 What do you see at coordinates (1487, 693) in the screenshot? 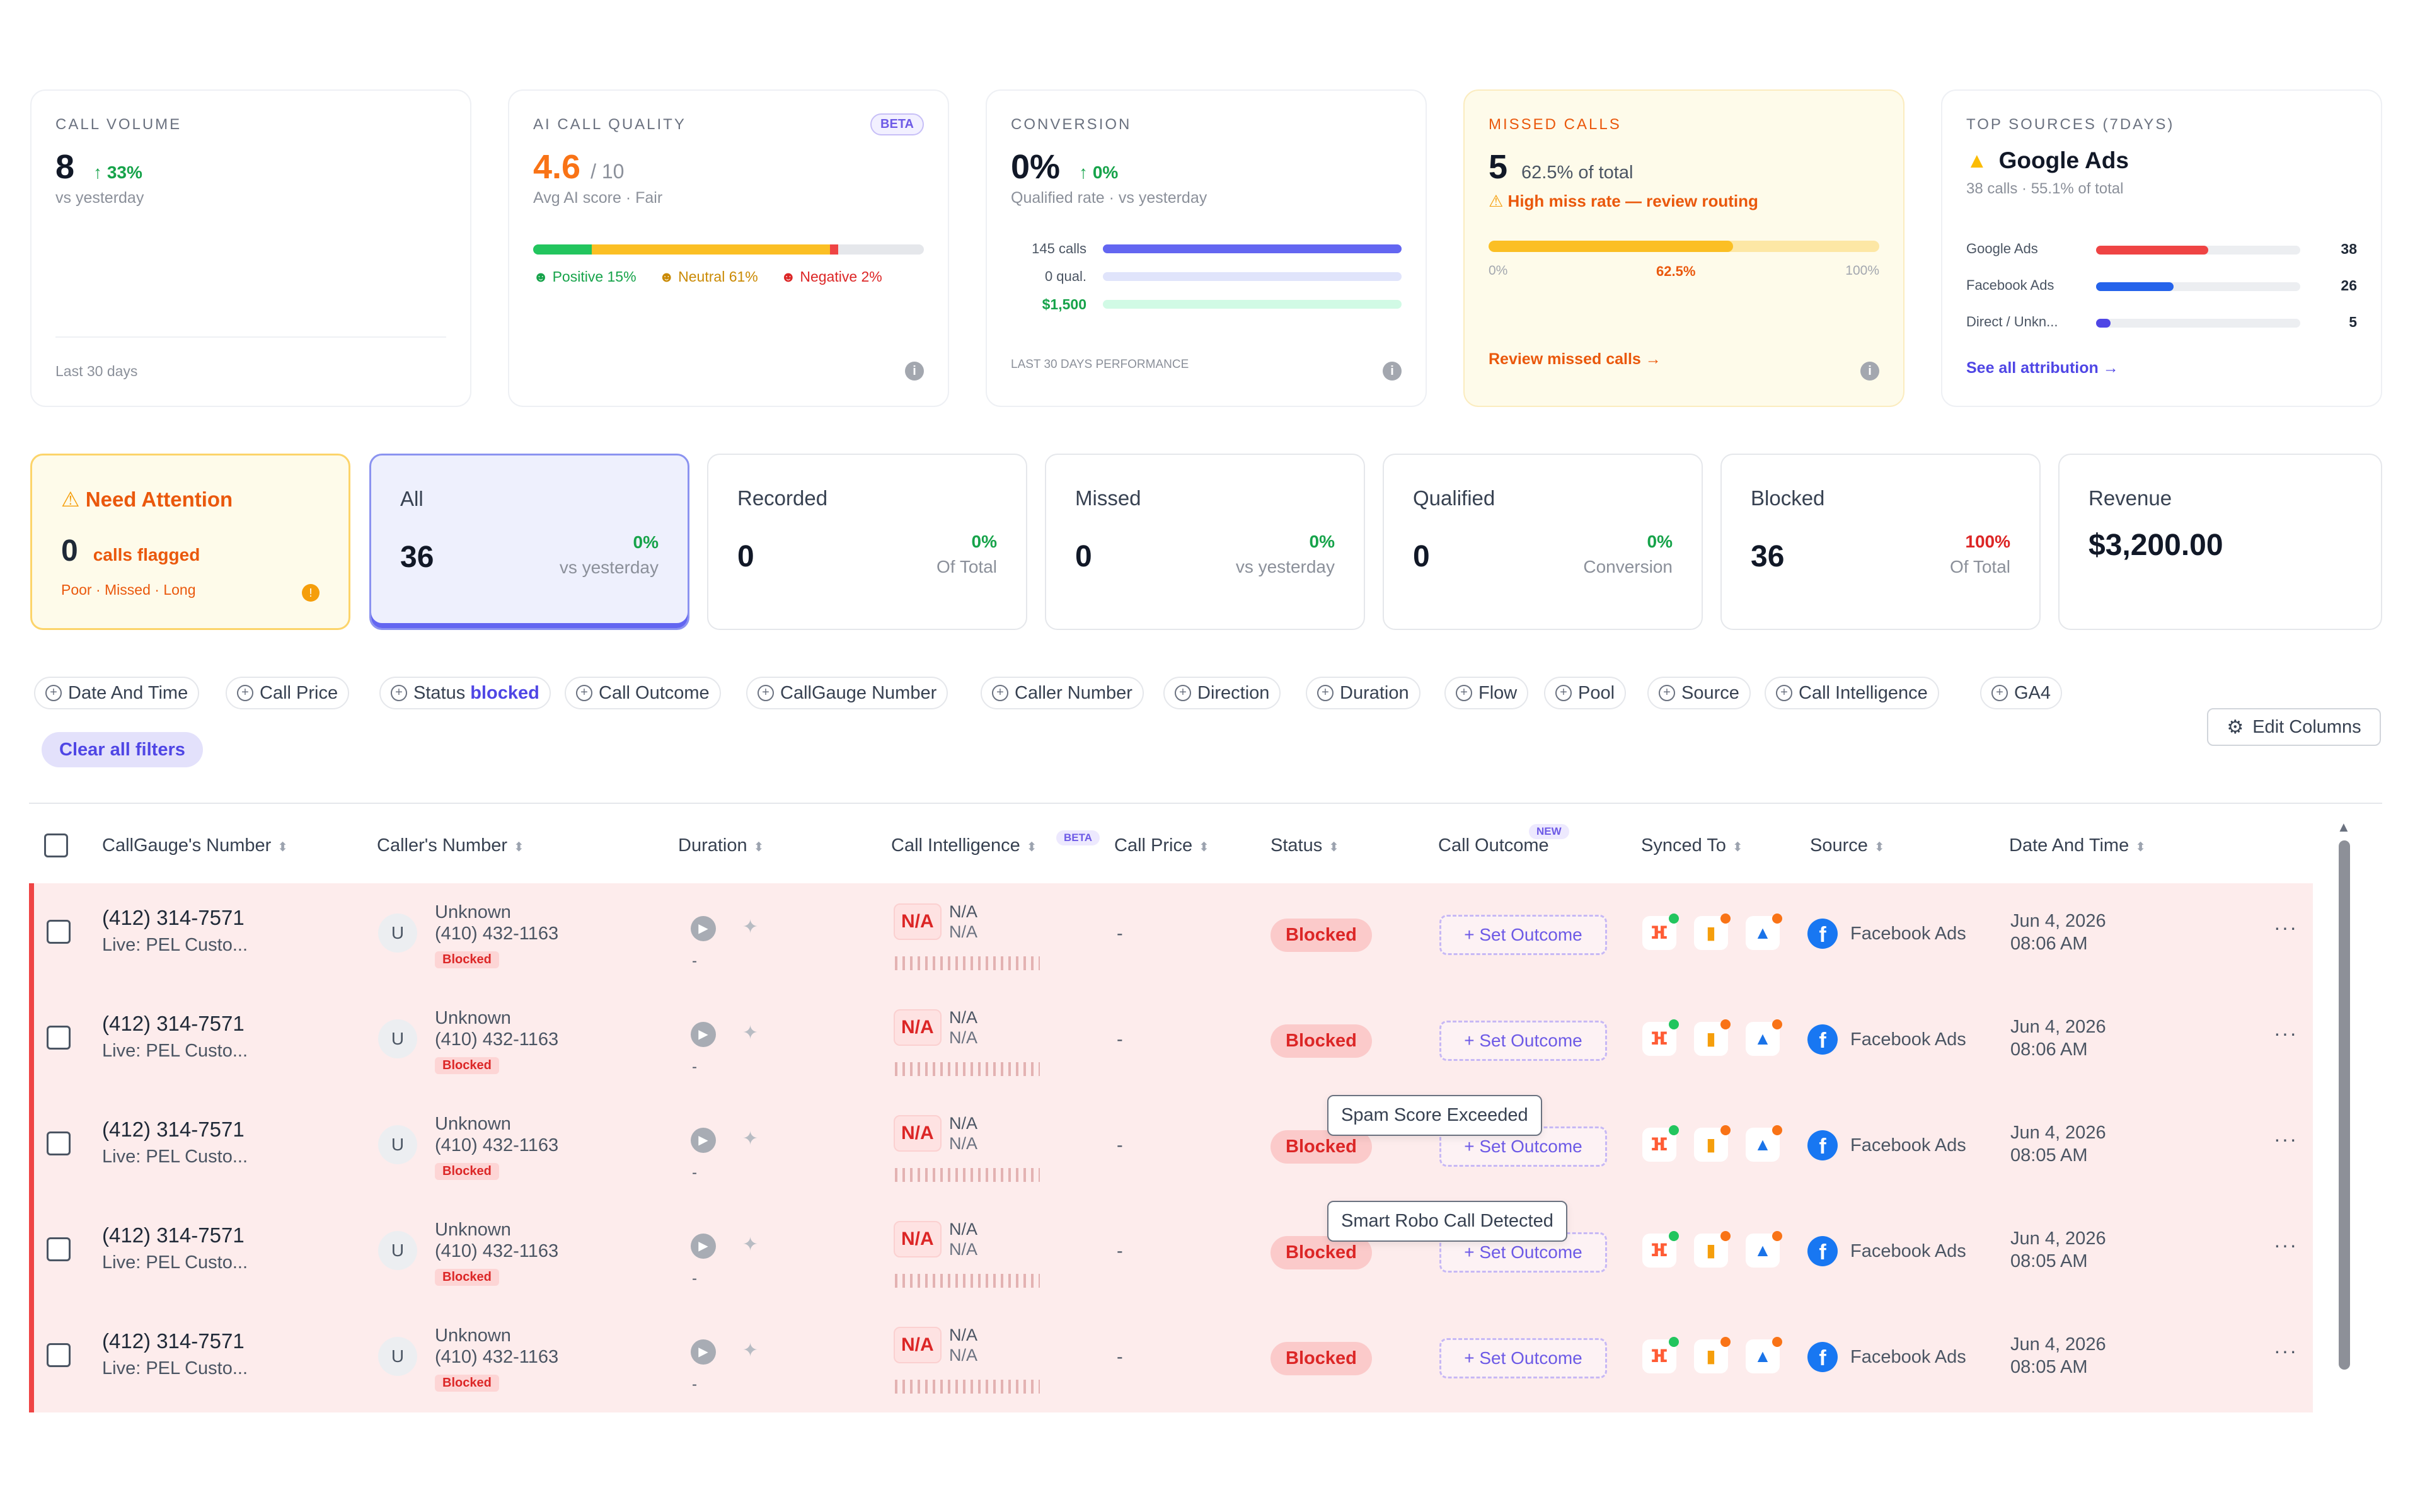
I see `filter-chip: + Flow` at bounding box center [1487, 693].